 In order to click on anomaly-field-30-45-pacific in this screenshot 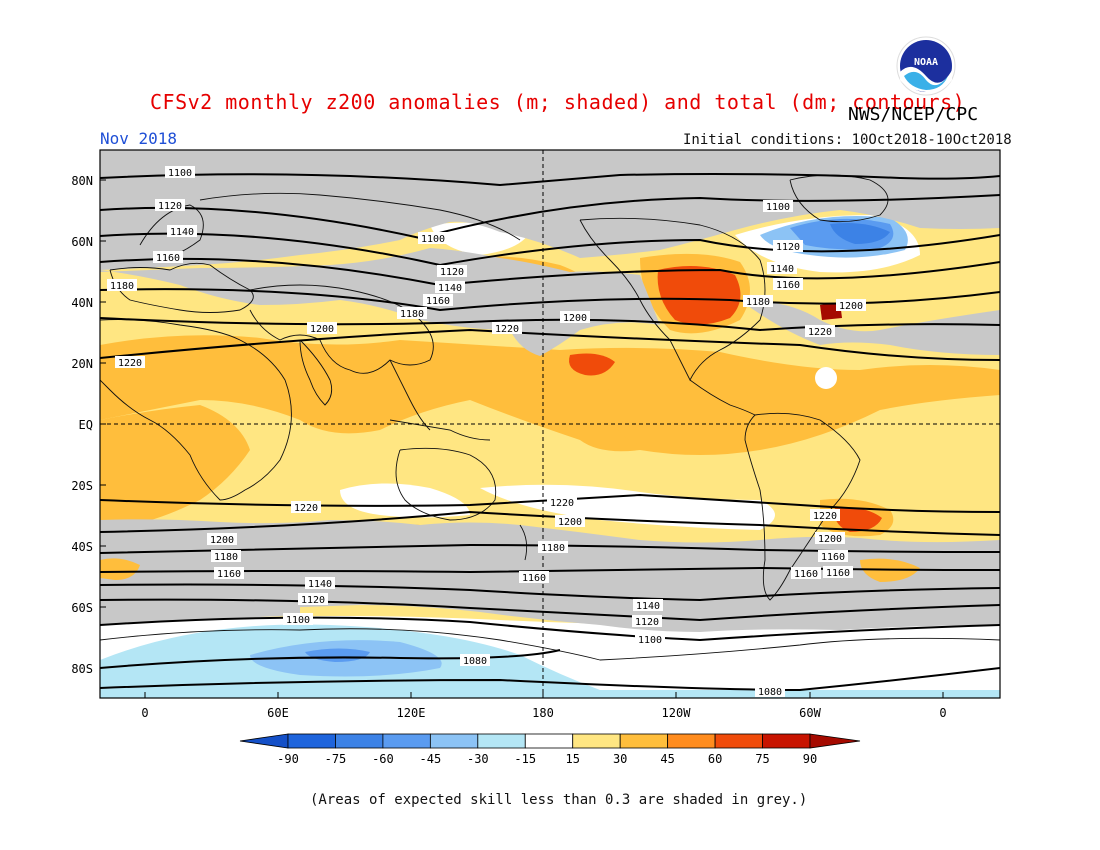, I will do `click(679, 411)`.